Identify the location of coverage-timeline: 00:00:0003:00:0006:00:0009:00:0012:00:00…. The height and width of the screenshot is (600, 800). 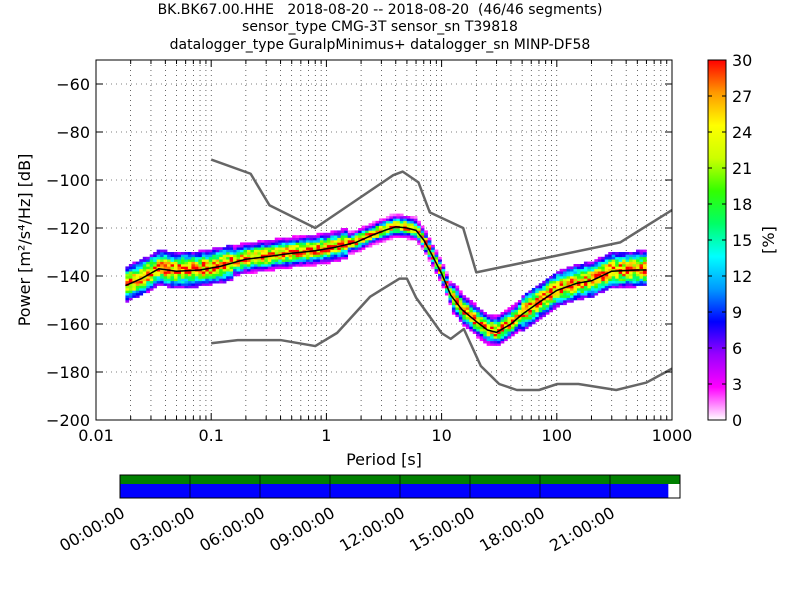
(368, 514).